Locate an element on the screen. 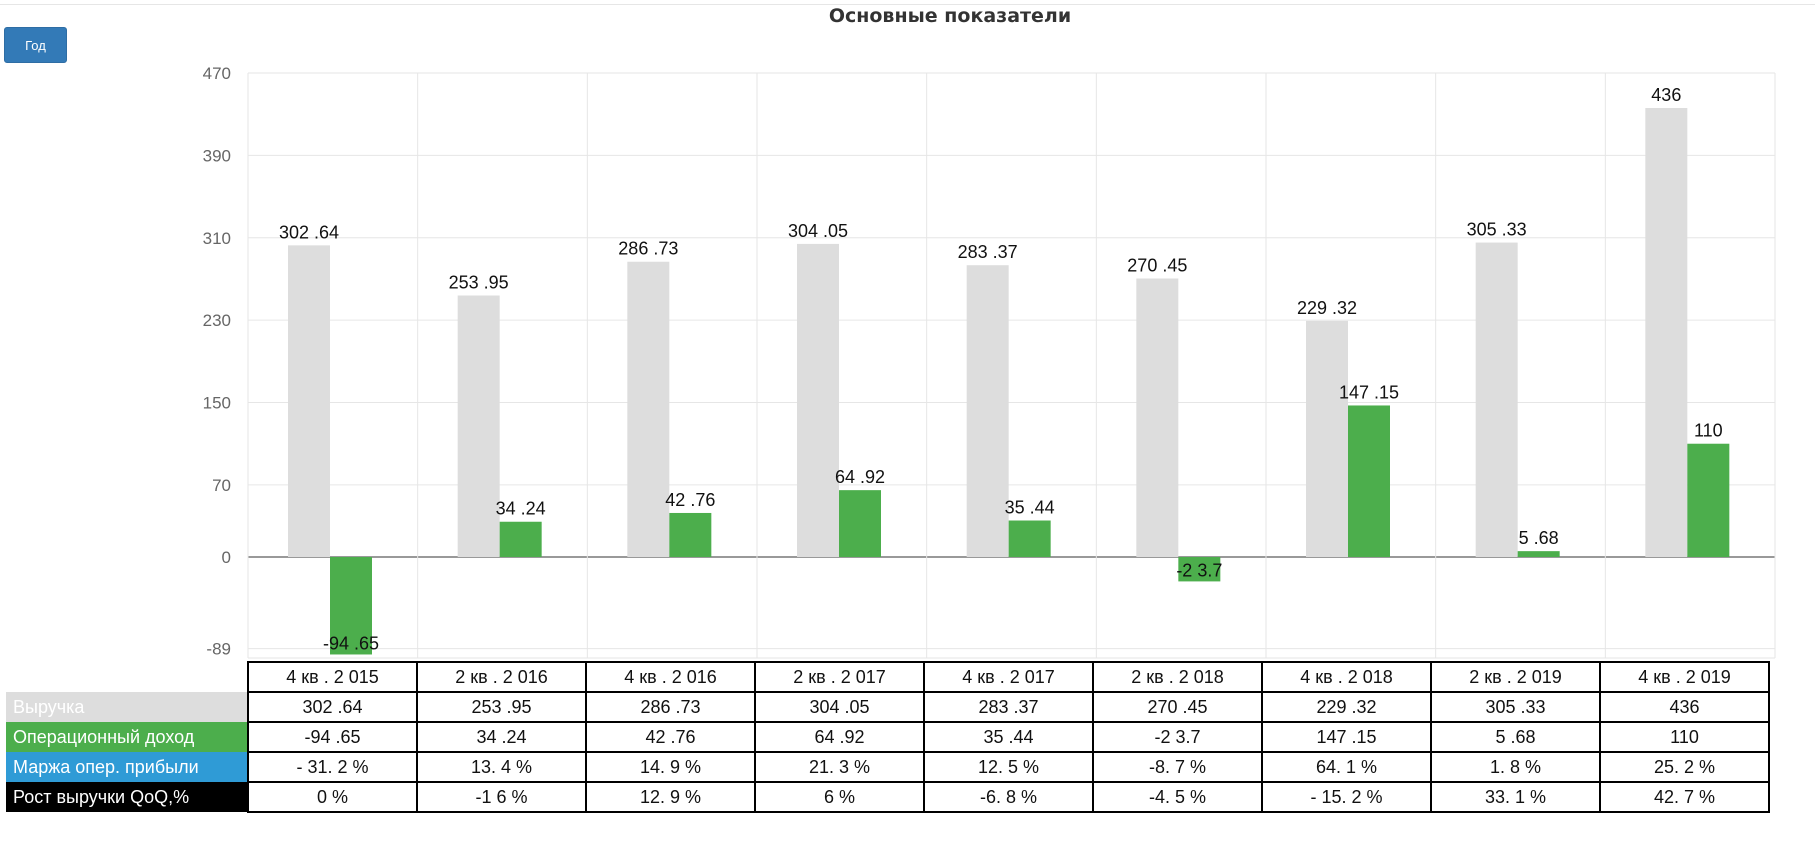  data-label-operating-income: 110 is located at coordinates (1708, 431).